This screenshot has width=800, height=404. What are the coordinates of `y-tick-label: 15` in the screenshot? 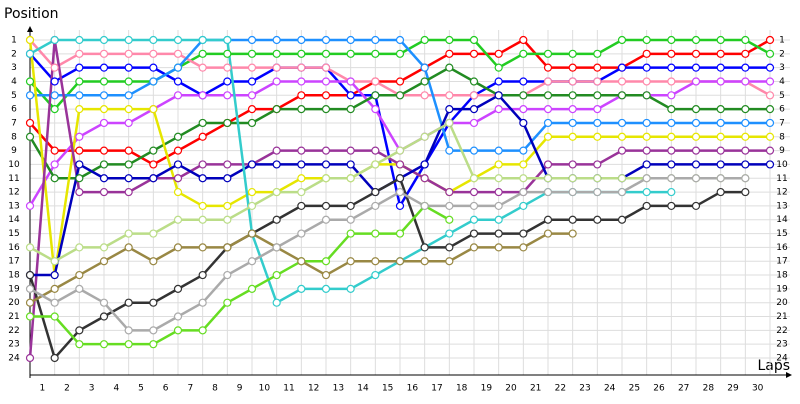 It's located at (13, 234).